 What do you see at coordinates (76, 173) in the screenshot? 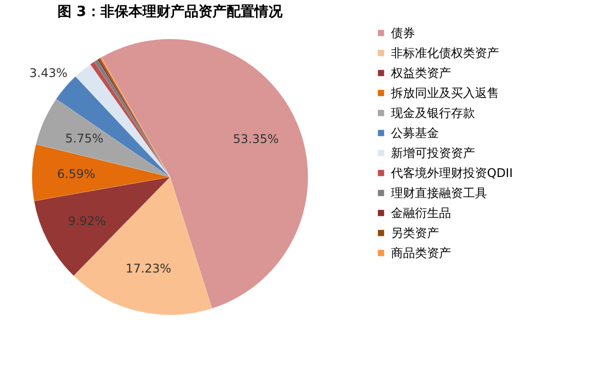
I see `data-label: 6.59%` at bounding box center [76, 173].